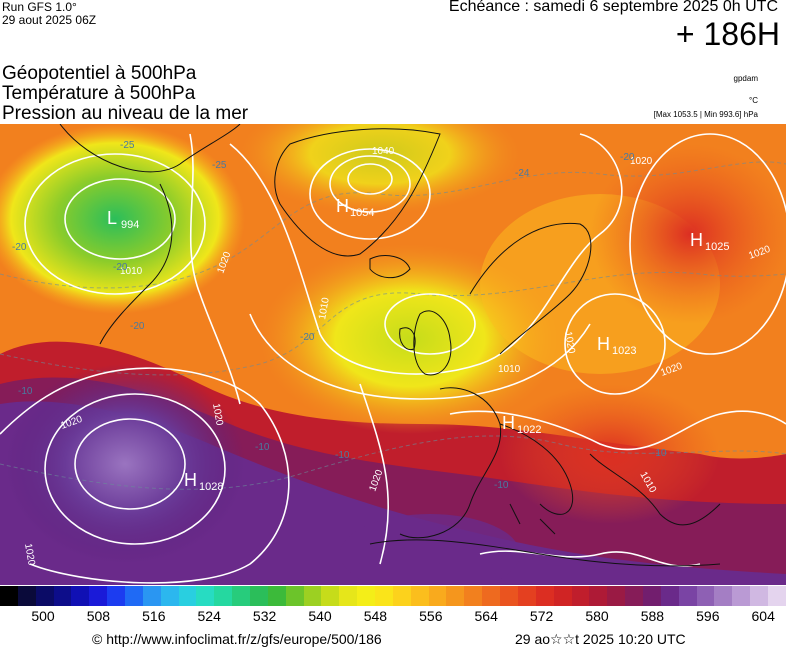 The height and width of the screenshot is (648, 786). I want to click on field-russia-ridge, so click(688, 234).